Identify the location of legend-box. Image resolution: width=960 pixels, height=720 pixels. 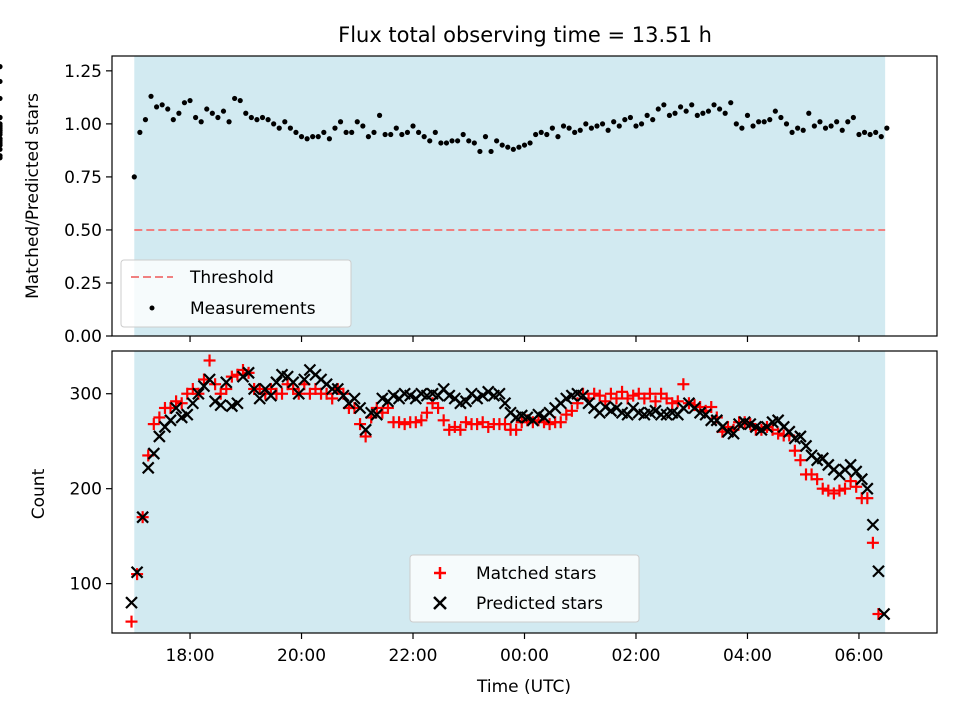
(236, 293).